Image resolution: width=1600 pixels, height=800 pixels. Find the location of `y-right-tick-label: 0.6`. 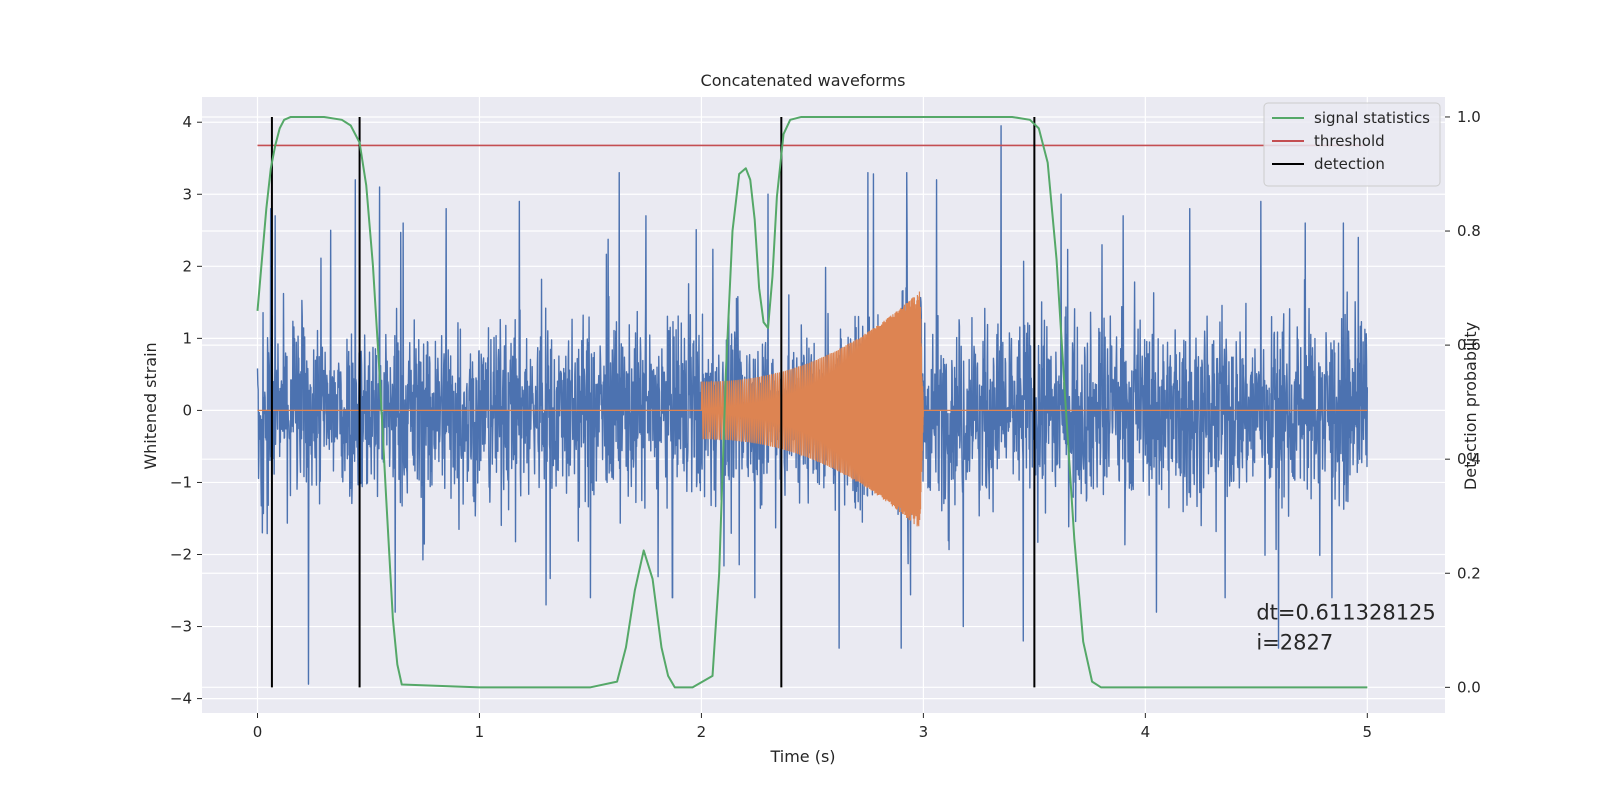

y-right-tick-label: 0.6 is located at coordinates (1469, 345).